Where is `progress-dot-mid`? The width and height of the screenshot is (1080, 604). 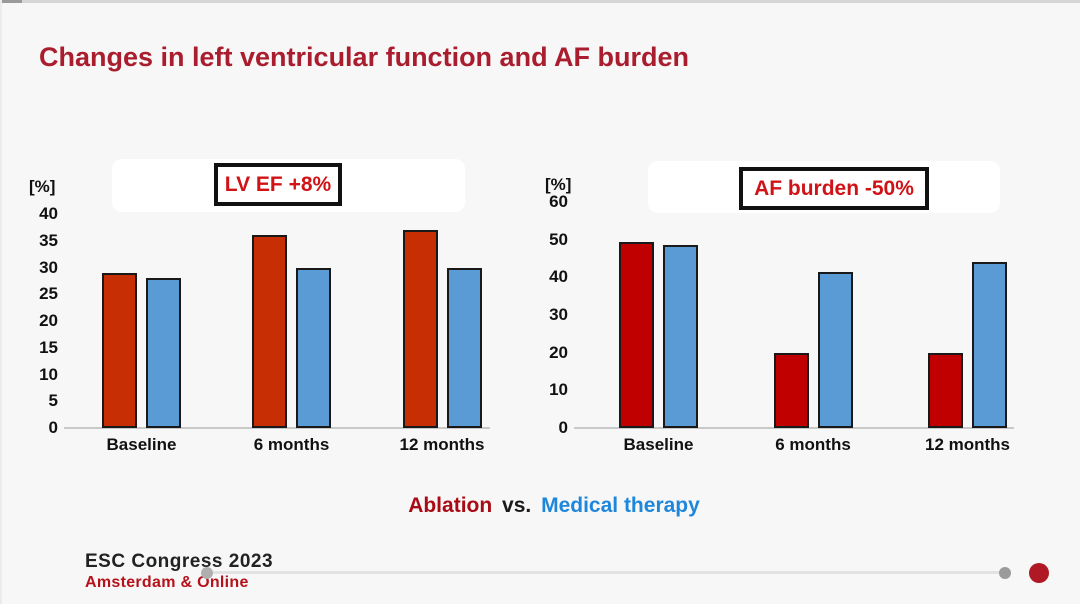 progress-dot-mid is located at coordinates (1005, 573).